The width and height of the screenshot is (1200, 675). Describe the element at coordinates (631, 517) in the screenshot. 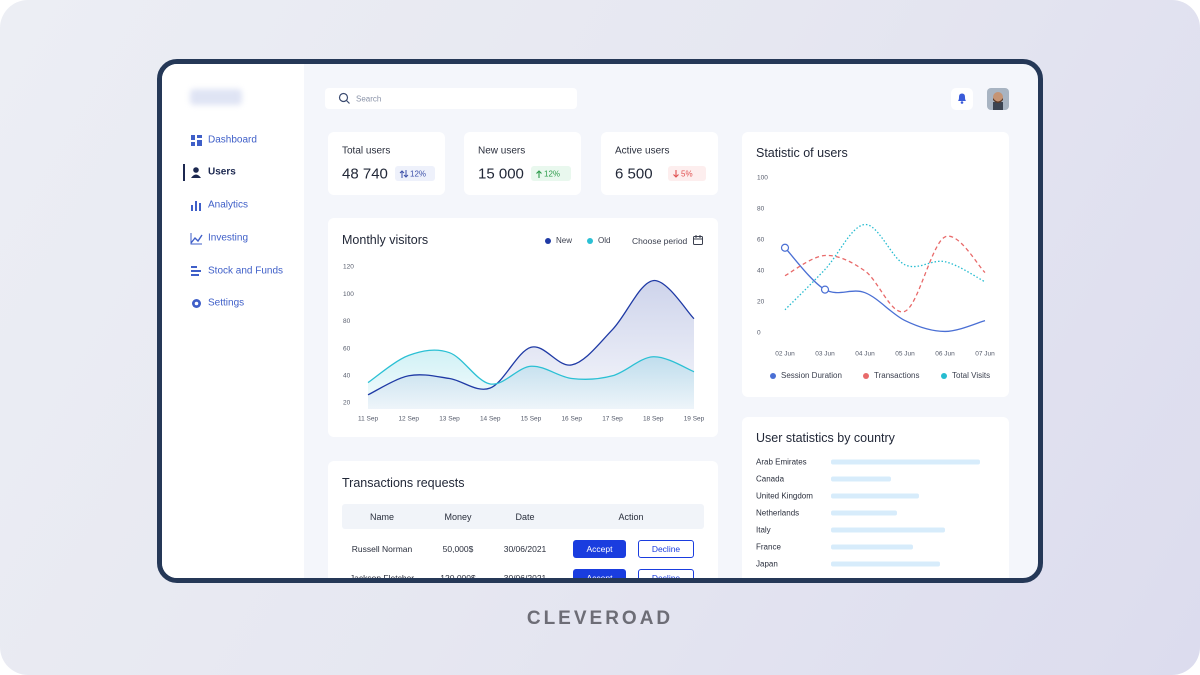

I see `column-header: Action` at that location.